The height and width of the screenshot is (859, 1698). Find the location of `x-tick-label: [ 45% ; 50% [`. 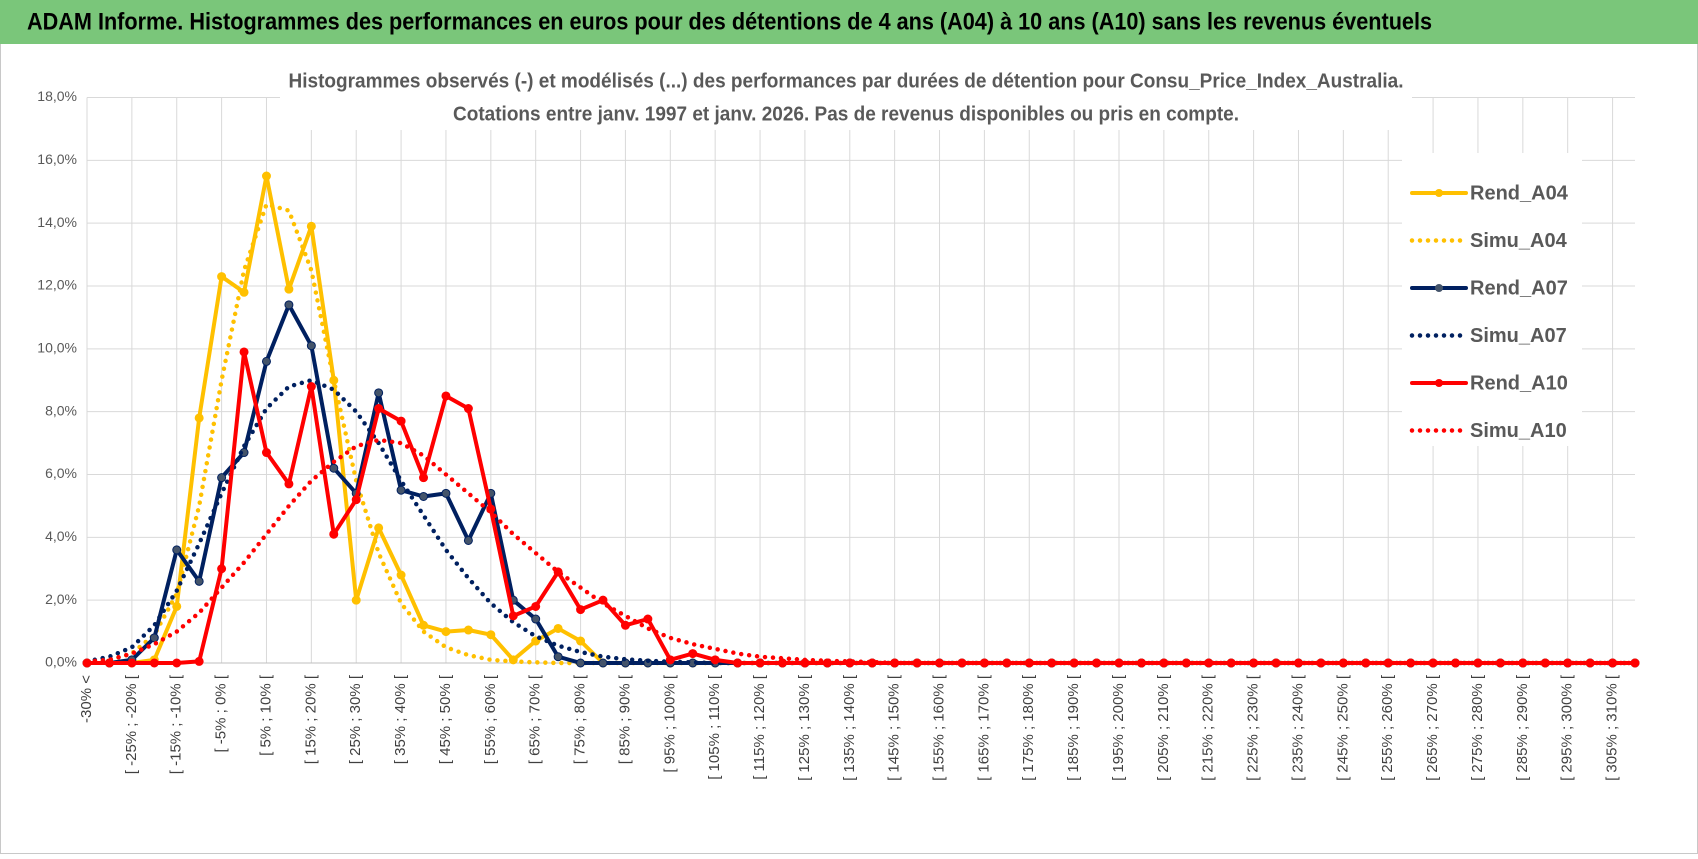

x-tick-label: [ 45% ; 50% [ is located at coordinates (445, 719).